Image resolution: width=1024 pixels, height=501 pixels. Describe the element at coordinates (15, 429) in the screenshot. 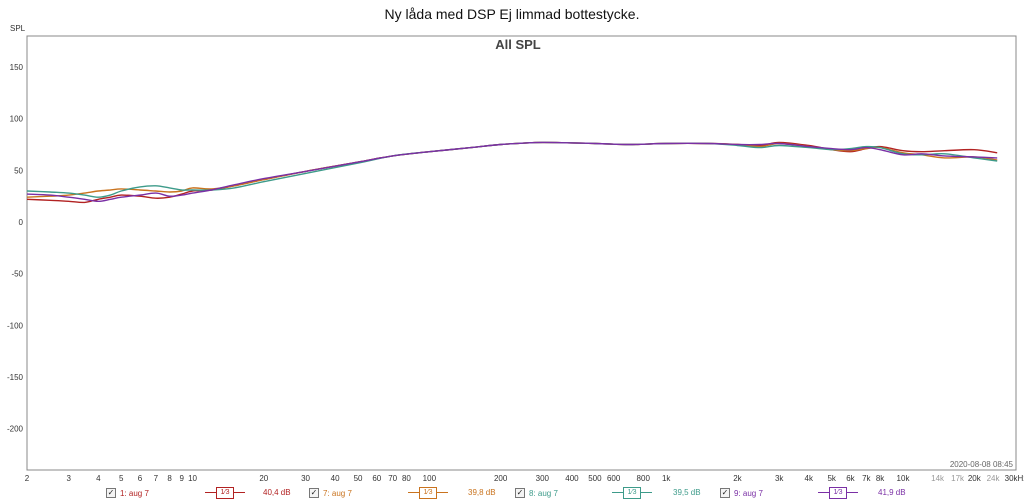

I see `y-tick-label: -200` at that location.